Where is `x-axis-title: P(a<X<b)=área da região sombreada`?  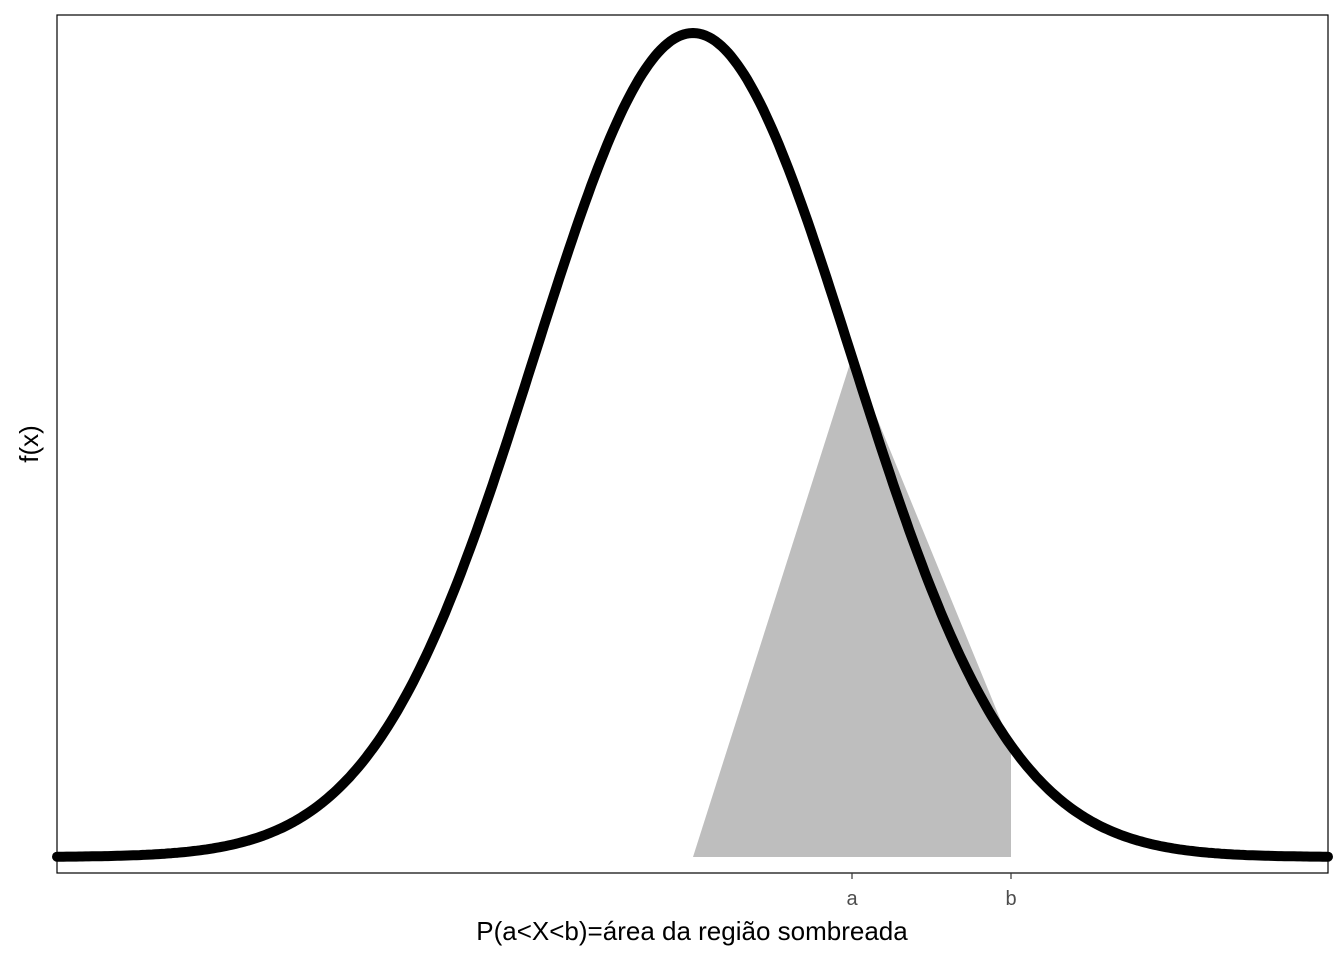
x-axis-title: P(a<X<b)=área da região sombreada is located at coordinates (692, 931).